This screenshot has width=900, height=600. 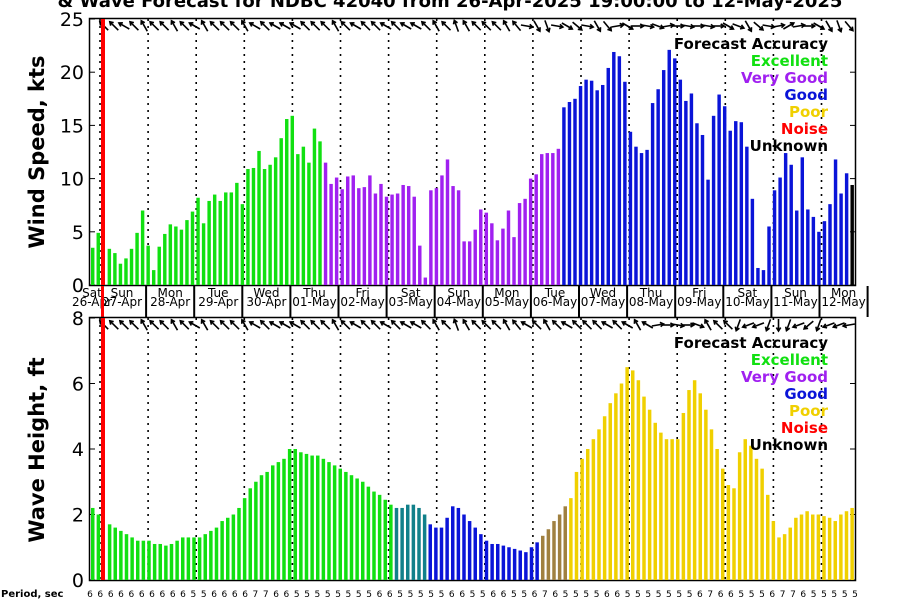 What do you see at coordinates (411, 293) in the screenshot?
I see `day-label-dow: Sat` at bounding box center [411, 293].